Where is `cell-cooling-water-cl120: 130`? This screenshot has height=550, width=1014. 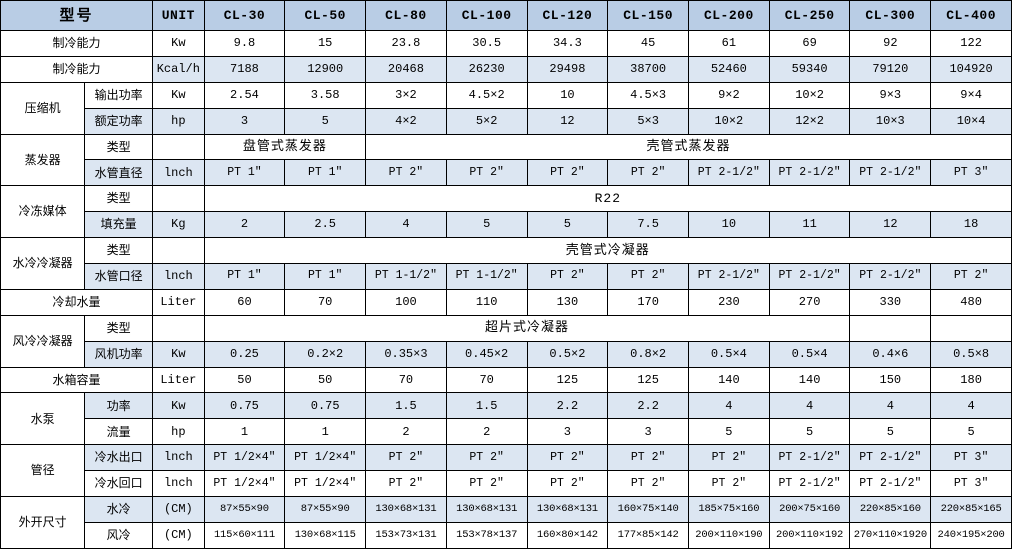
cell-cooling-water-cl120: 130 is located at coordinates (567, 302).